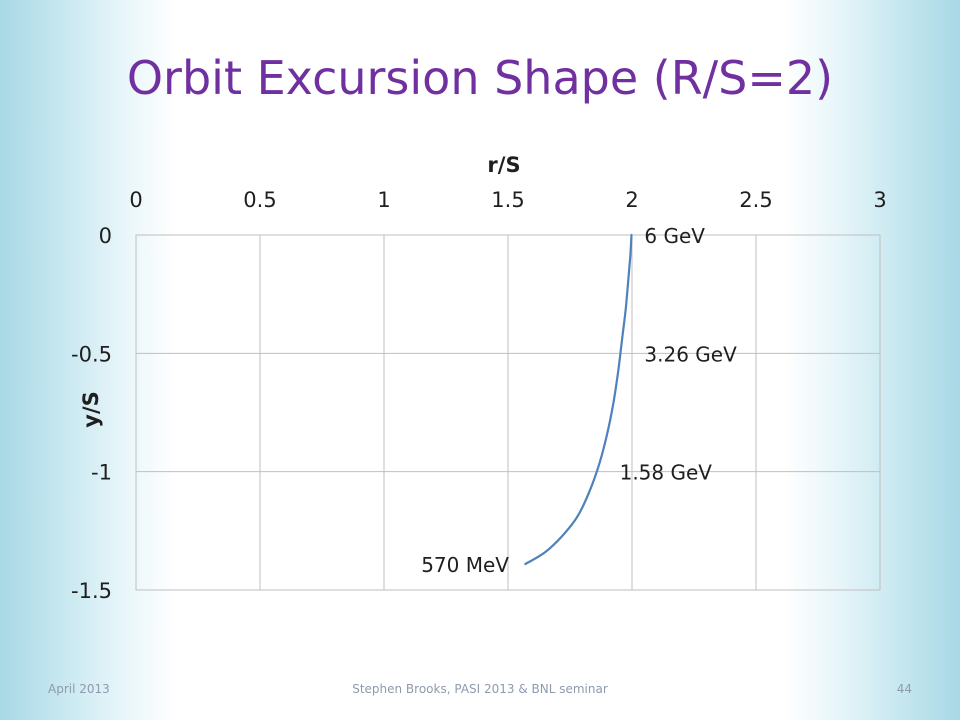 This screenshot has height=720, width=960. What do you see at coordinates (674, 236) in the screenshot?
I see `energy-annotation: 6 GeV` at bounding box center [674, 236].